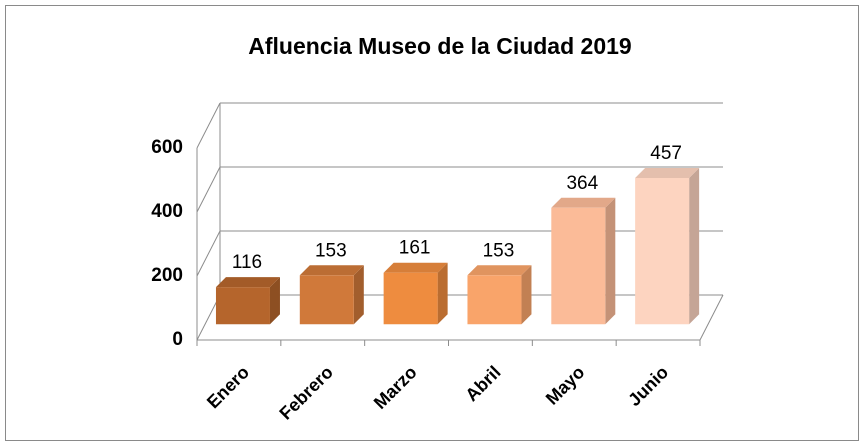 The height and width of the screenshot is (447, 865). I want to click on y-tick-label: 400, so click(167, 211).